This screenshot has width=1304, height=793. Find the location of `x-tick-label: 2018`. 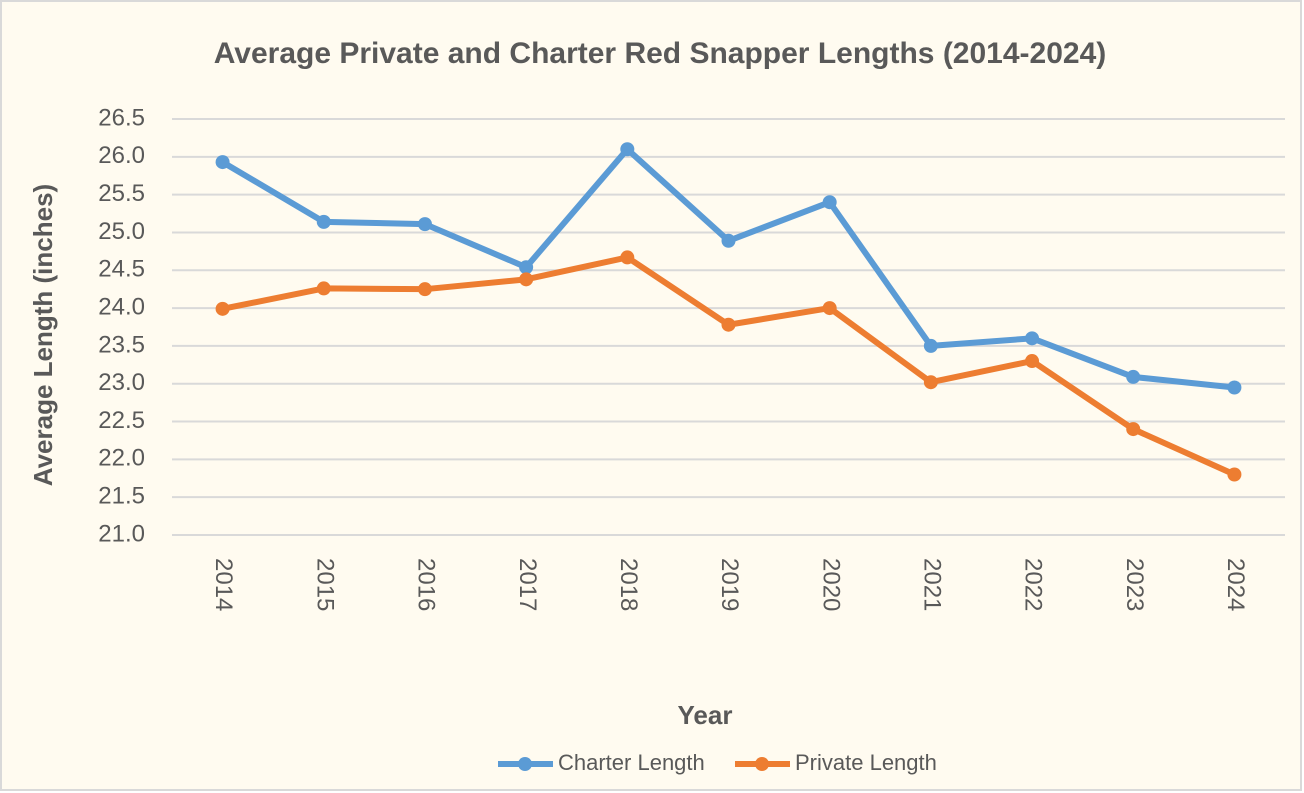

x-tick-label: 2018 is located at coordinates (628, 584).